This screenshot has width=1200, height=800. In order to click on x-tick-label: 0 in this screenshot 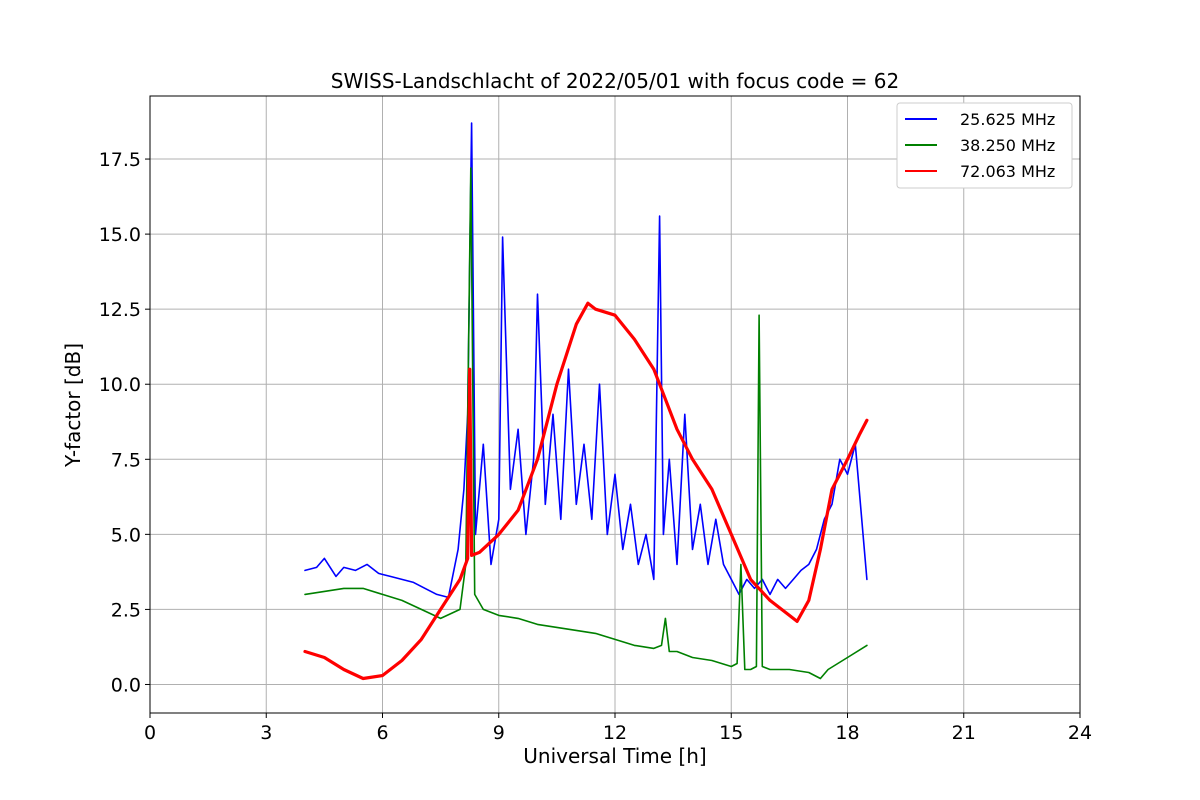, I will do `click(150, 733)`.